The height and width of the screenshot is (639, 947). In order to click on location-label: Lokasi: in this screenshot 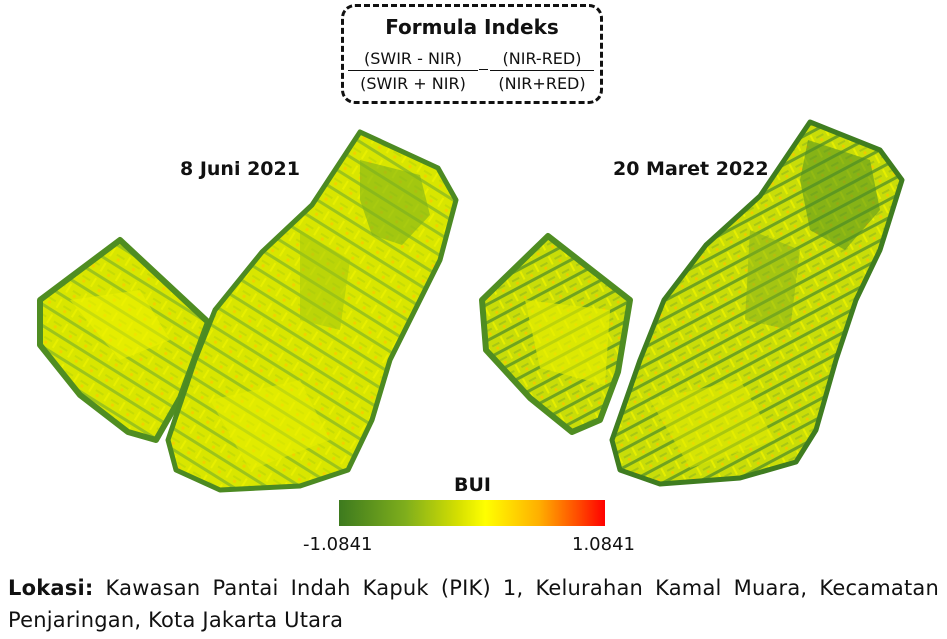, I will do `click(51, 588)`.